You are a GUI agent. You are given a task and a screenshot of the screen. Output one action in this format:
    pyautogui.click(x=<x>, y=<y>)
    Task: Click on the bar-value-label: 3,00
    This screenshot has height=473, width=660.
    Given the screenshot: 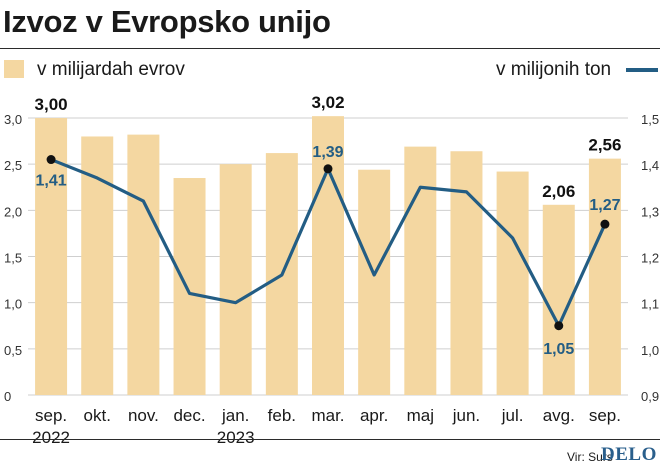 What is the action you would take?
    pyautogui.click(x=51, y=104)
    